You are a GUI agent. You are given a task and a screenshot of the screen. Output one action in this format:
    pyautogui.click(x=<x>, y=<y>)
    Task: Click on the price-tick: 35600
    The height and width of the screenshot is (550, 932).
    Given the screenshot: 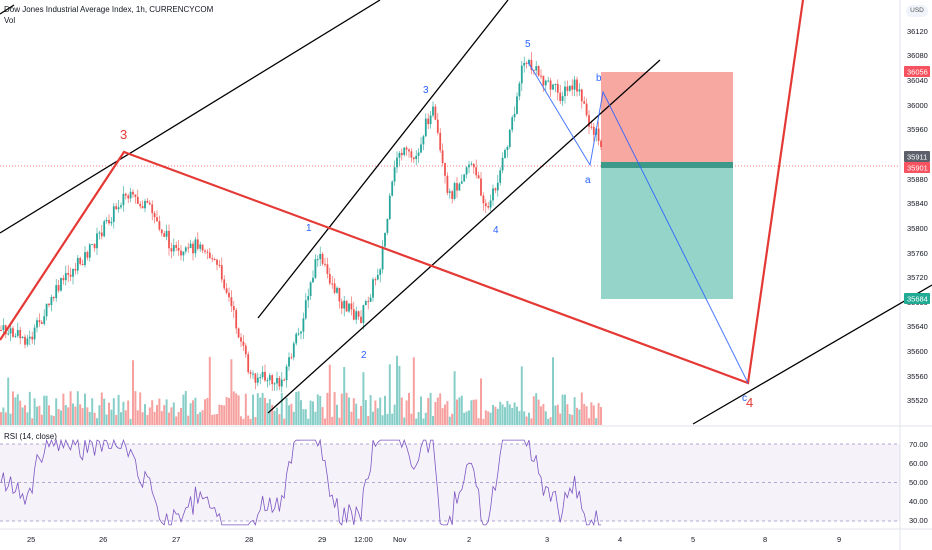 What is the action you would take?
    pyautogui.click(x=917, y=351)
    